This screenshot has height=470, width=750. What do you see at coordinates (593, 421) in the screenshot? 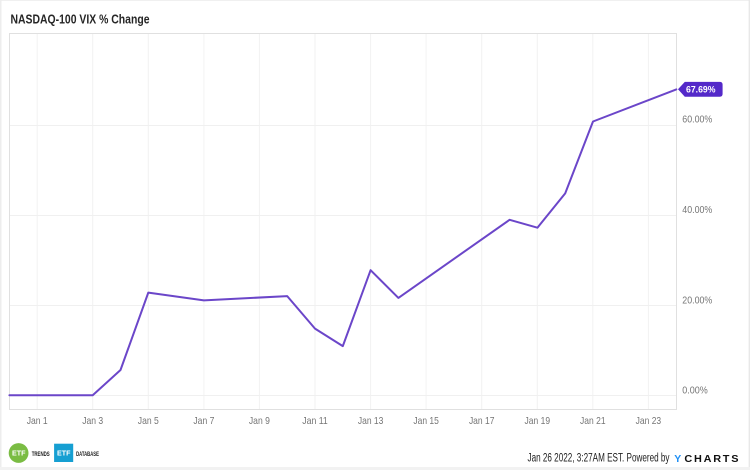
I see `svg-text: Jan 21` at bounding box center [593, 421].